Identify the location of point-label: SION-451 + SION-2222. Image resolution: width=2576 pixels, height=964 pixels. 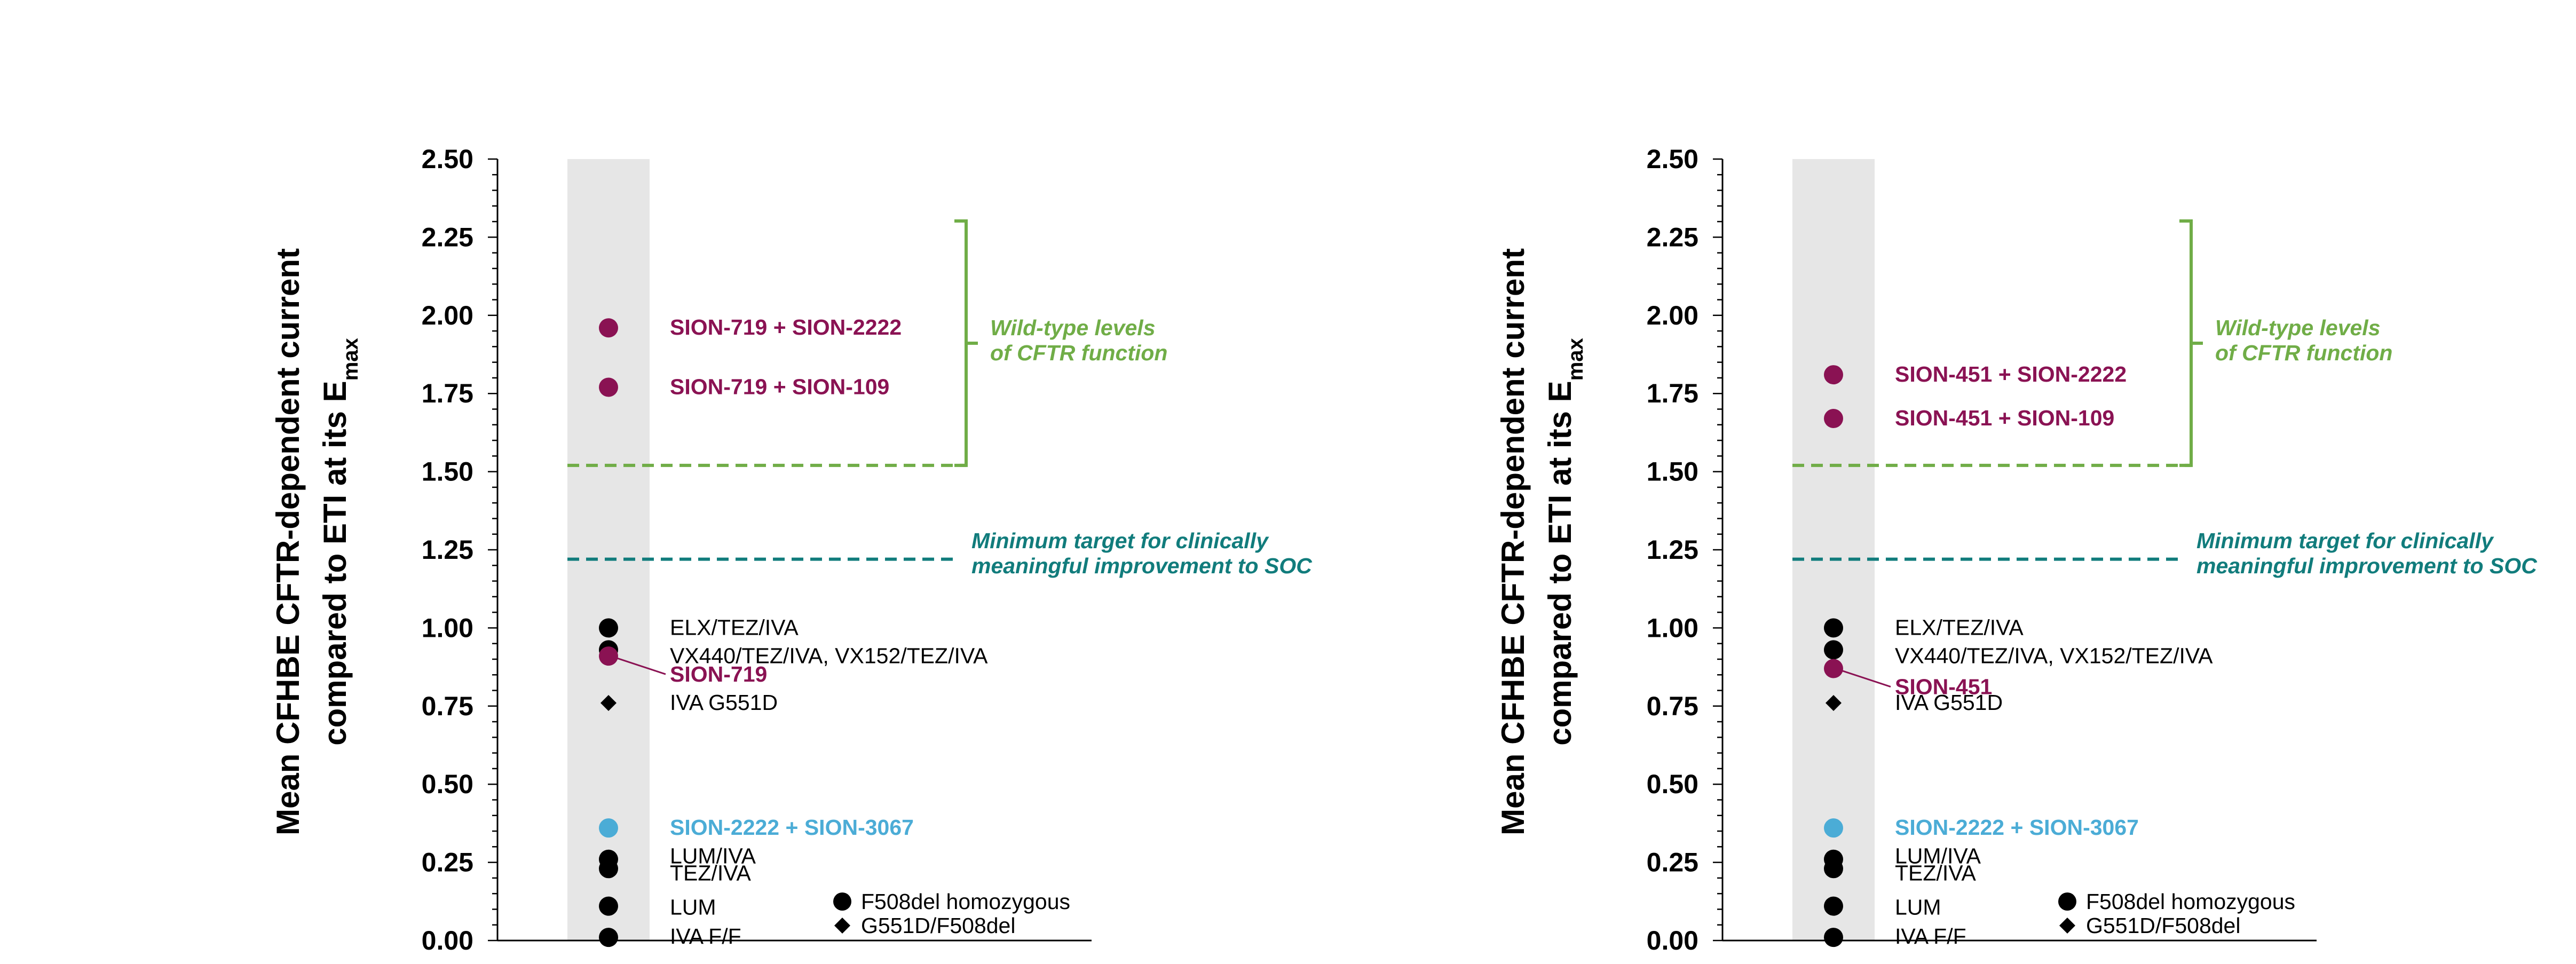
(2011, 374).